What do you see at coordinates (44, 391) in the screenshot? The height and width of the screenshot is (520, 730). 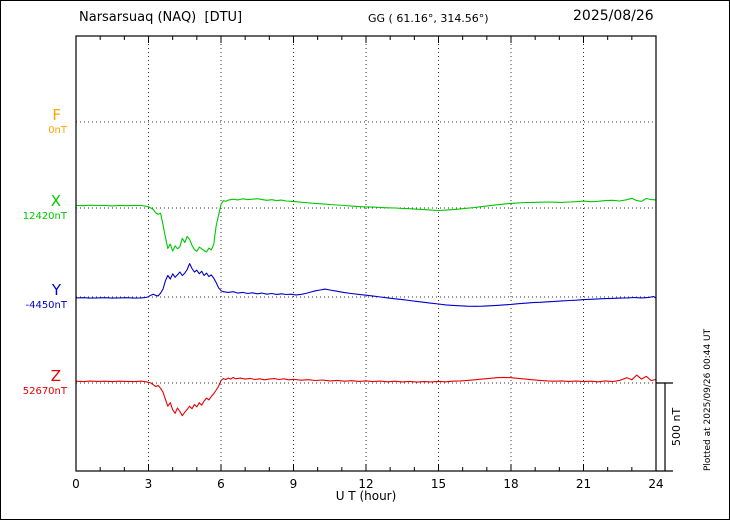 I see `baseline-value-Z: 52670nT` at bounding box center [44, 391].